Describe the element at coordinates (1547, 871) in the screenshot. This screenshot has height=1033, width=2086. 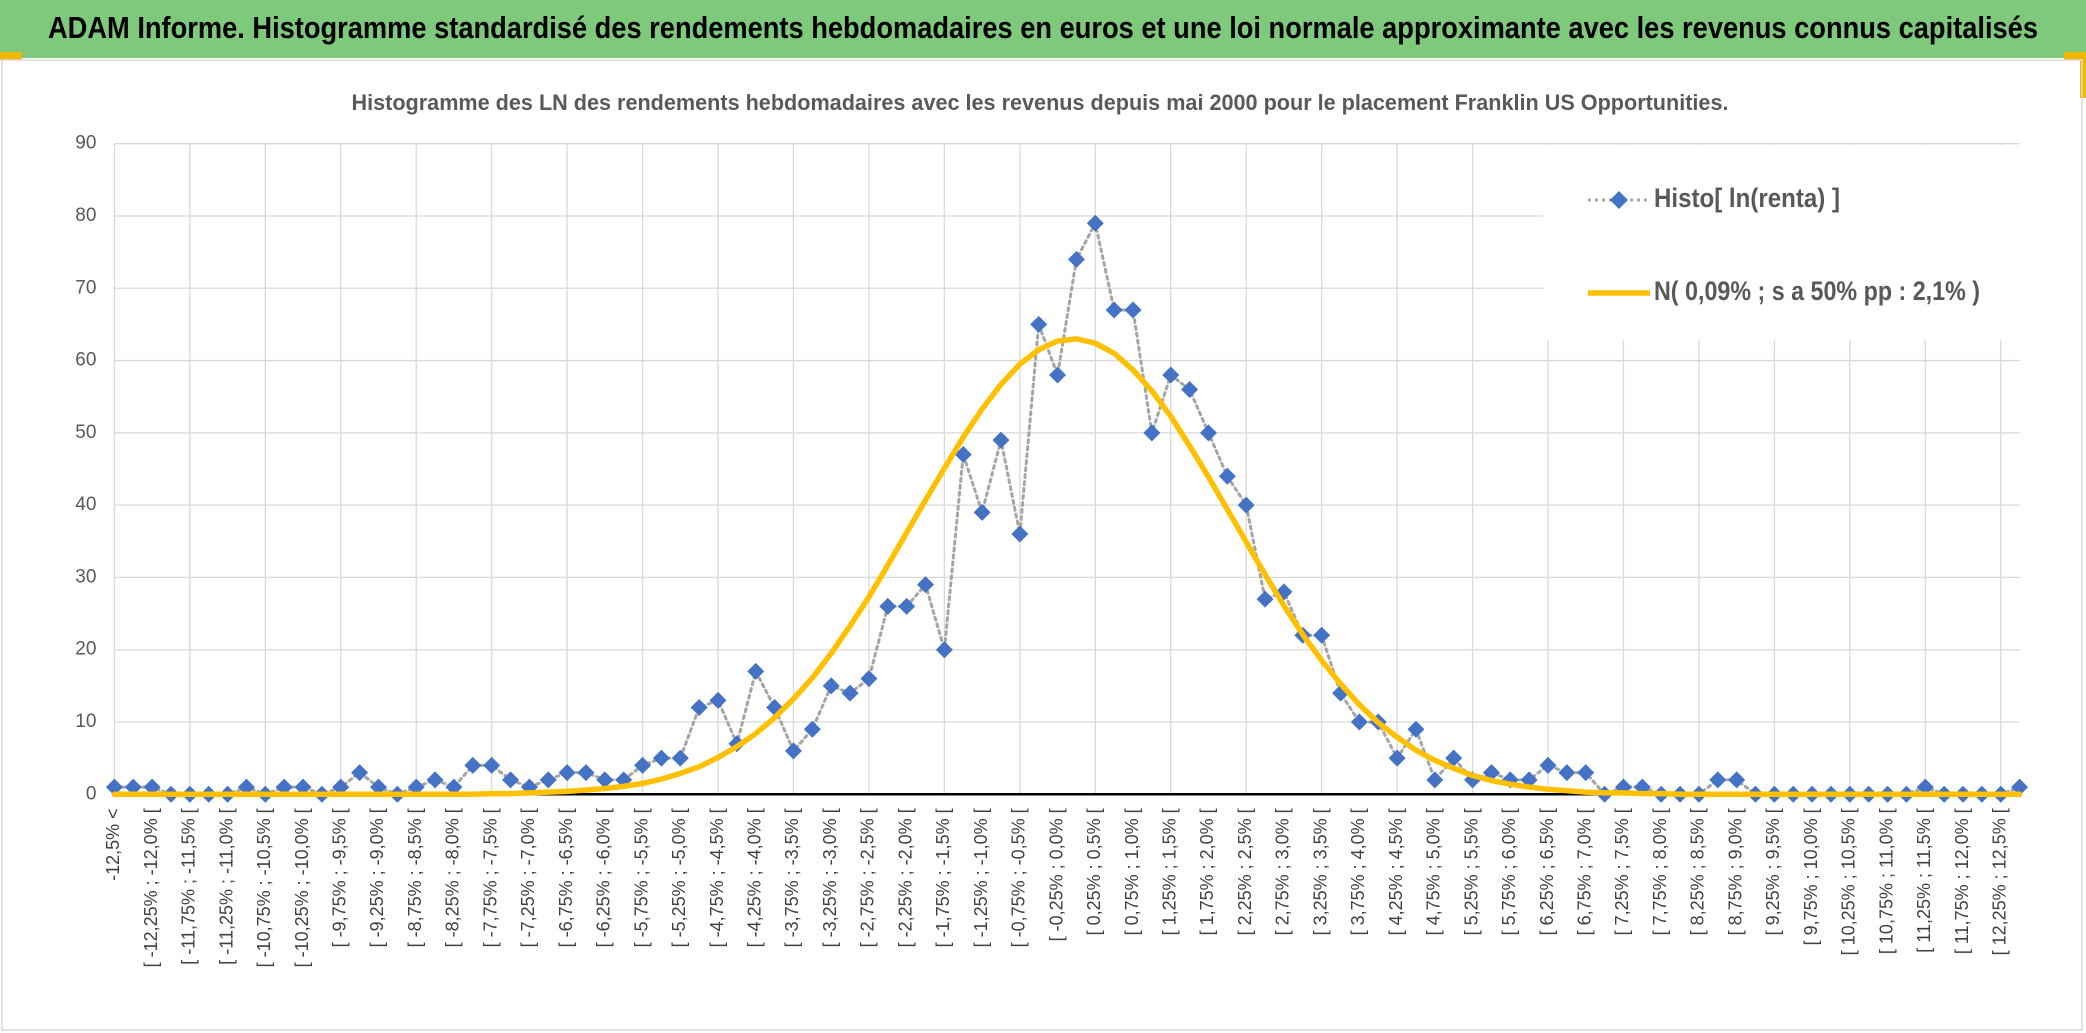
I see `x-tick-label: [ 6,25% ; 6,5% [` at that location.